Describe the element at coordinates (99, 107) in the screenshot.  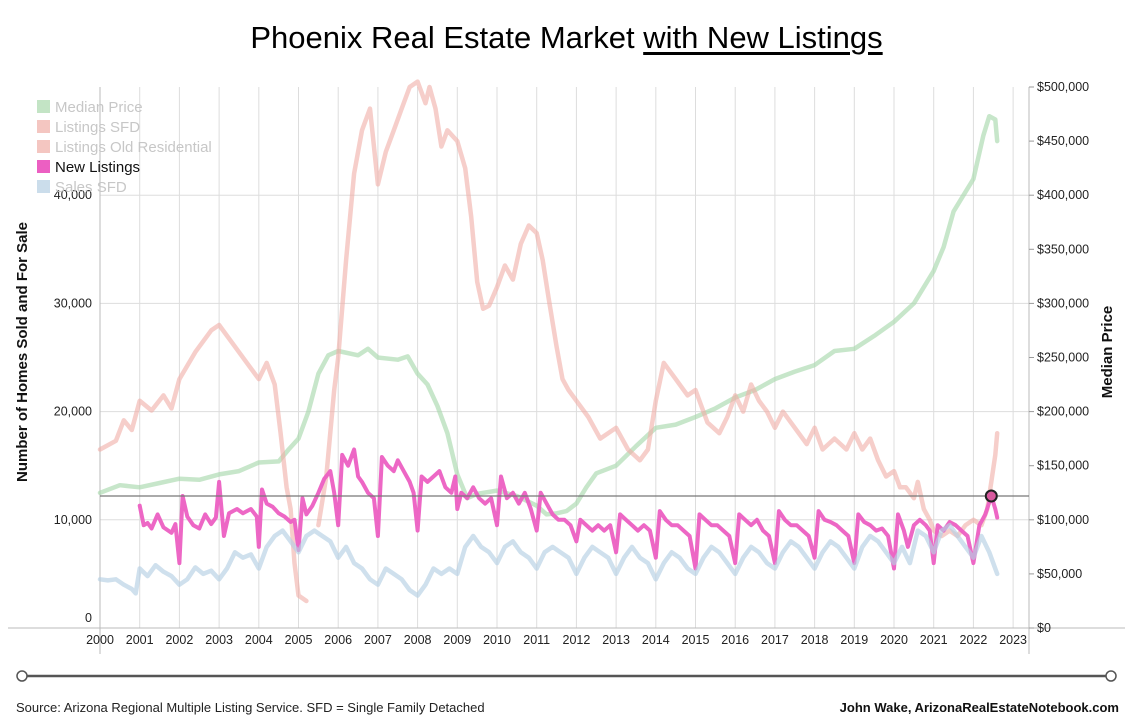
I see `legend-label-median-price: Median Price` at that location.